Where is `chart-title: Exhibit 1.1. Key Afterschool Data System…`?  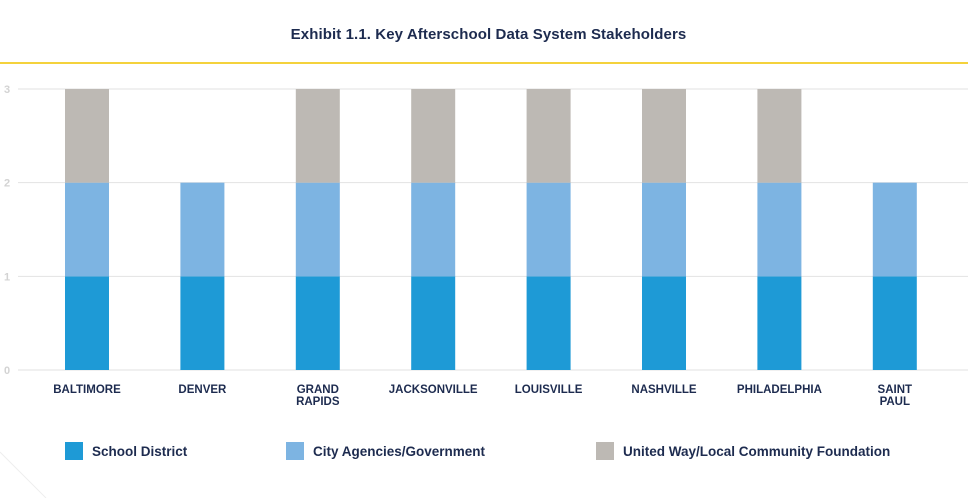 chart-title: Exhibit 1.1. Key Afterschool Data System… is located at coordinates (488, 34).